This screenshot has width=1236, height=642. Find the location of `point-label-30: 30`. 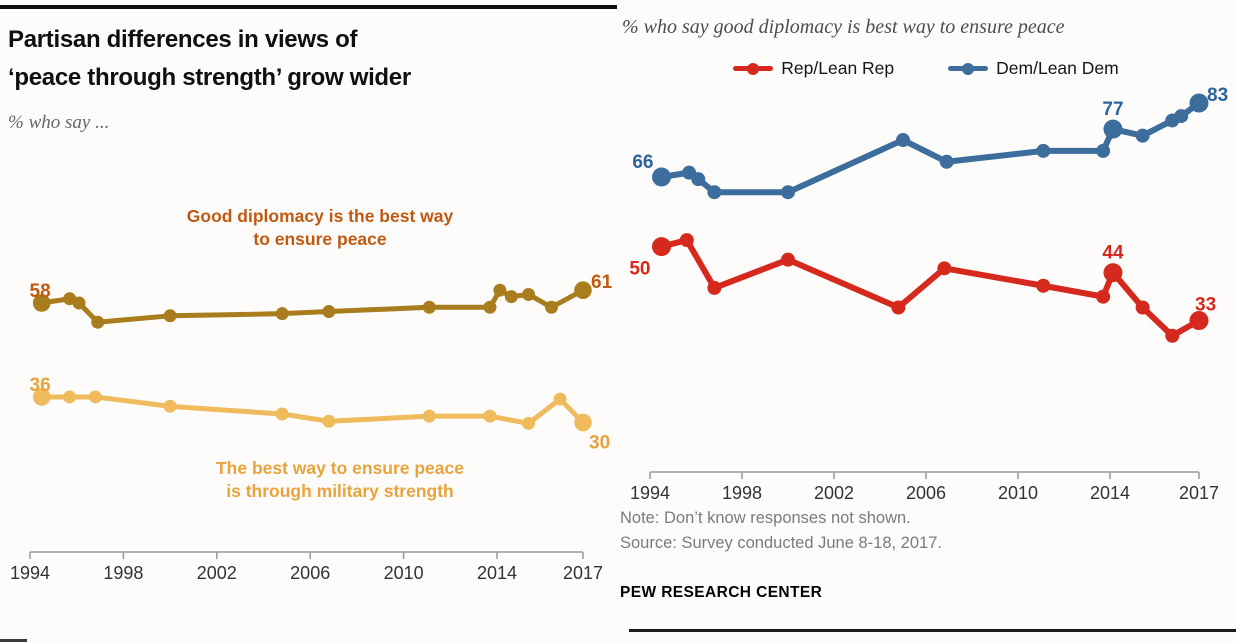

point-label-30: 30 is located at coordinates (599, 443).